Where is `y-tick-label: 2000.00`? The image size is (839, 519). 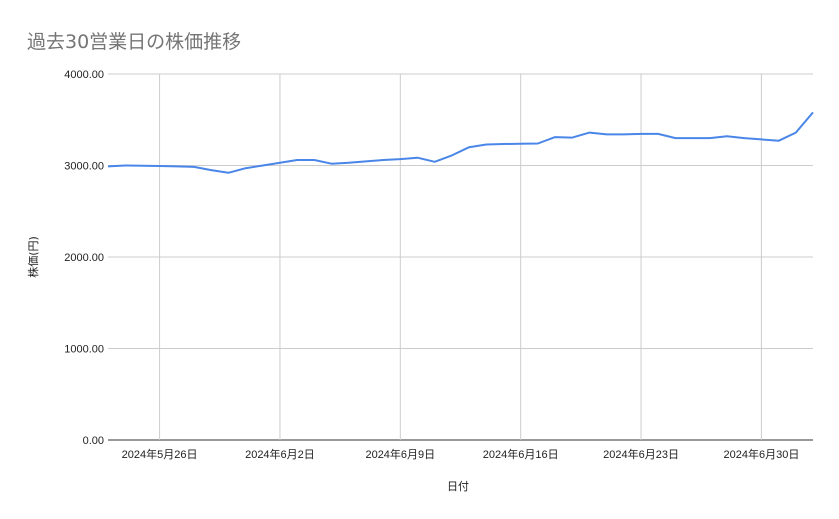 y-tick-label: 2000.00 is located at coordinates (84, 258).